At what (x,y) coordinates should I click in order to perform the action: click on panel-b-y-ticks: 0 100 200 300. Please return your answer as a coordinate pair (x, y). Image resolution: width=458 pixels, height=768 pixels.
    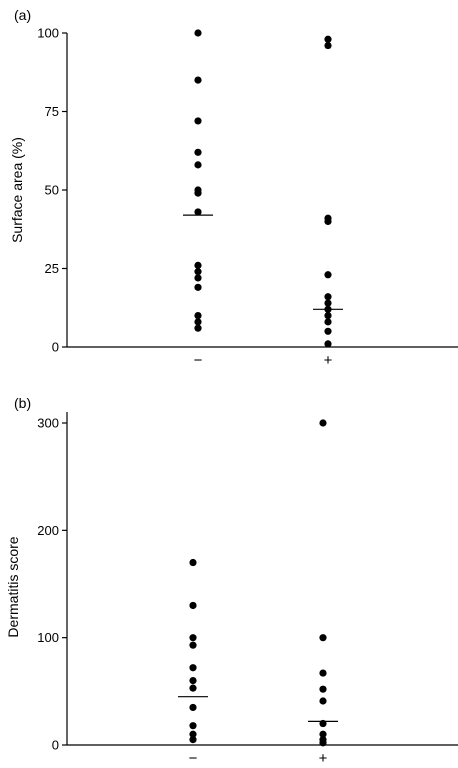
    Looking at the image, I should click on (52, 584).